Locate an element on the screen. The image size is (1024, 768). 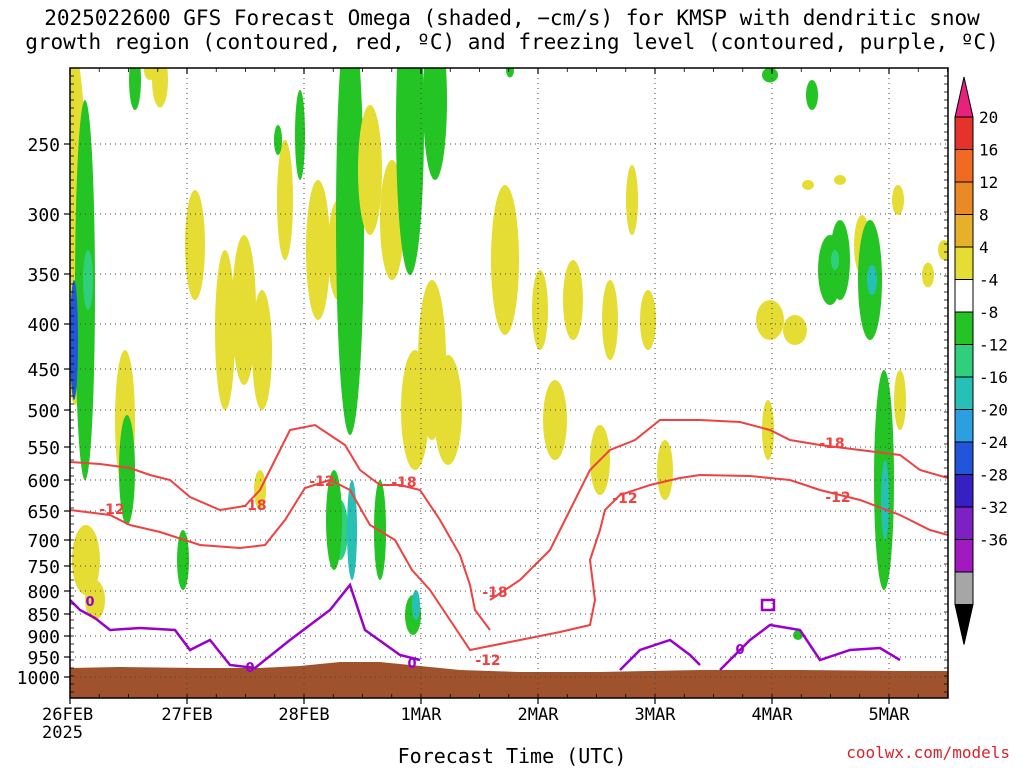
x-tick-label: 27FEB is located at coordinates (186, 715).